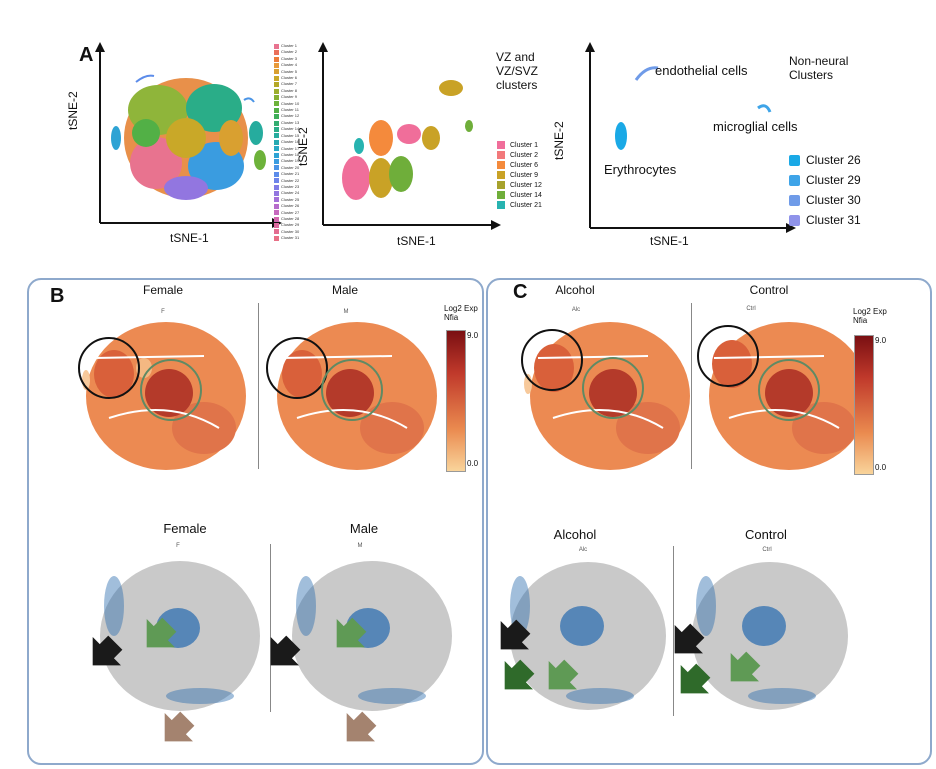  I want to click on panel-c-top-divider, so click(691, 386).